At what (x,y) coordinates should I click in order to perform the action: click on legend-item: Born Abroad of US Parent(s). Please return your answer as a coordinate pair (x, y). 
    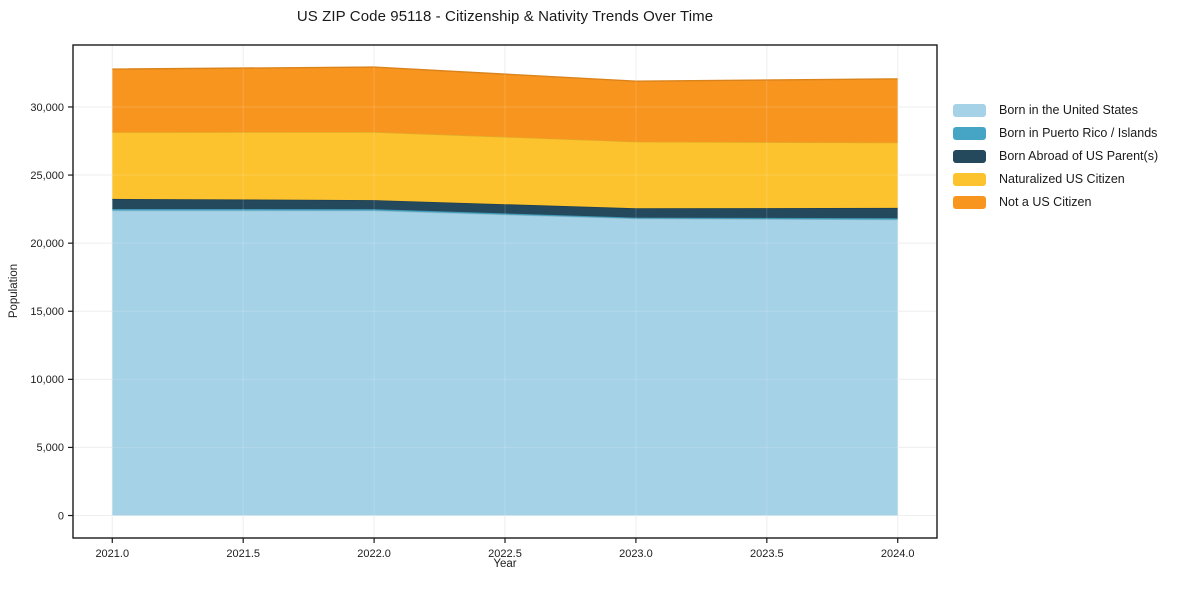
    Looking at the image, I should click on (1055, 156).